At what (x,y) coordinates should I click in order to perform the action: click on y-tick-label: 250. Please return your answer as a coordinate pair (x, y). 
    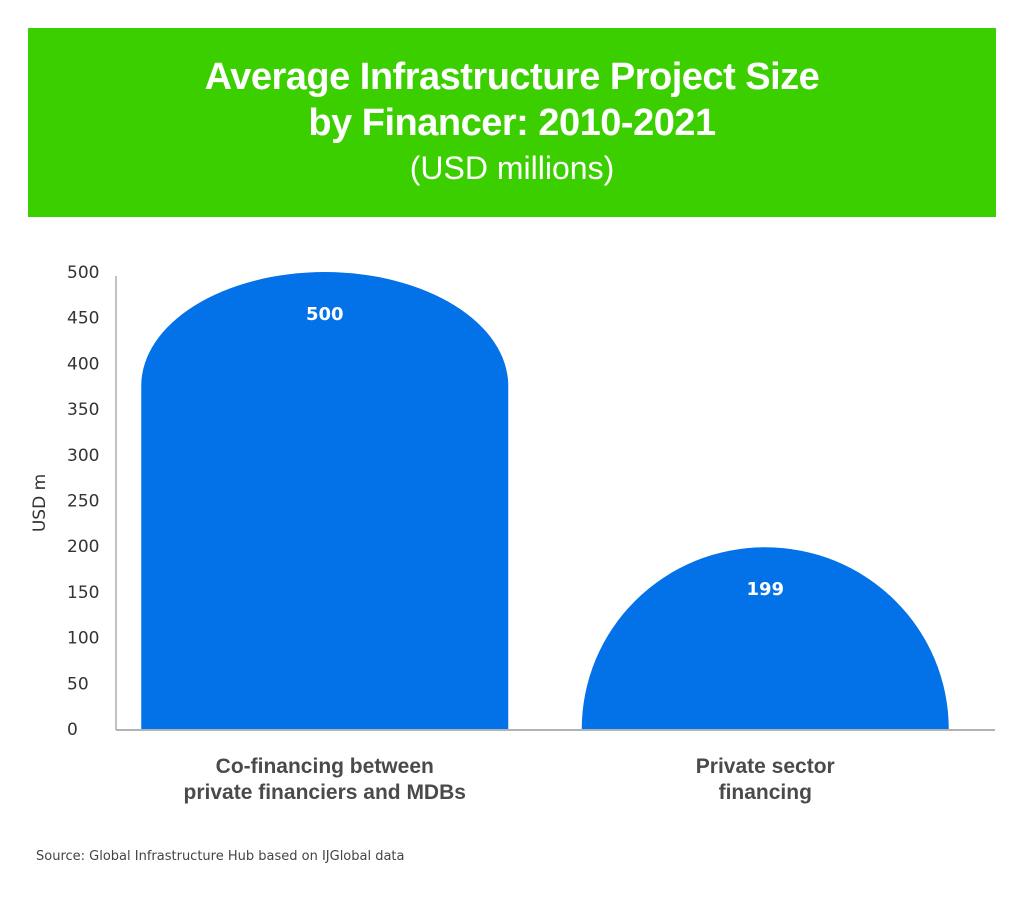
    Looking at the image, I should click on (83, 502).